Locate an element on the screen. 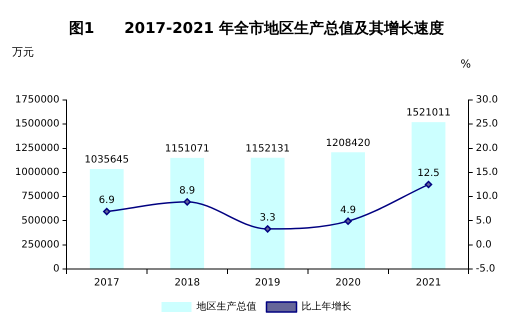 This screenshot has width=519, height=330. x-tick-label: 2020 is located at coordinates (348, 283).